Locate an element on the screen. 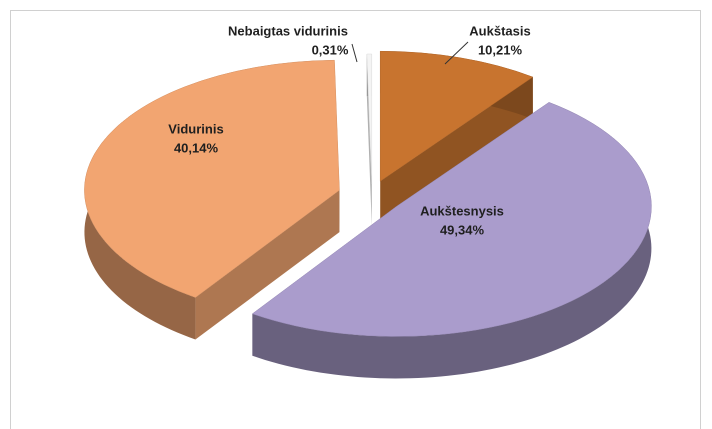 The image size is (712, 429). data-label-value: 0,31% is located at coordinates (330, 49).